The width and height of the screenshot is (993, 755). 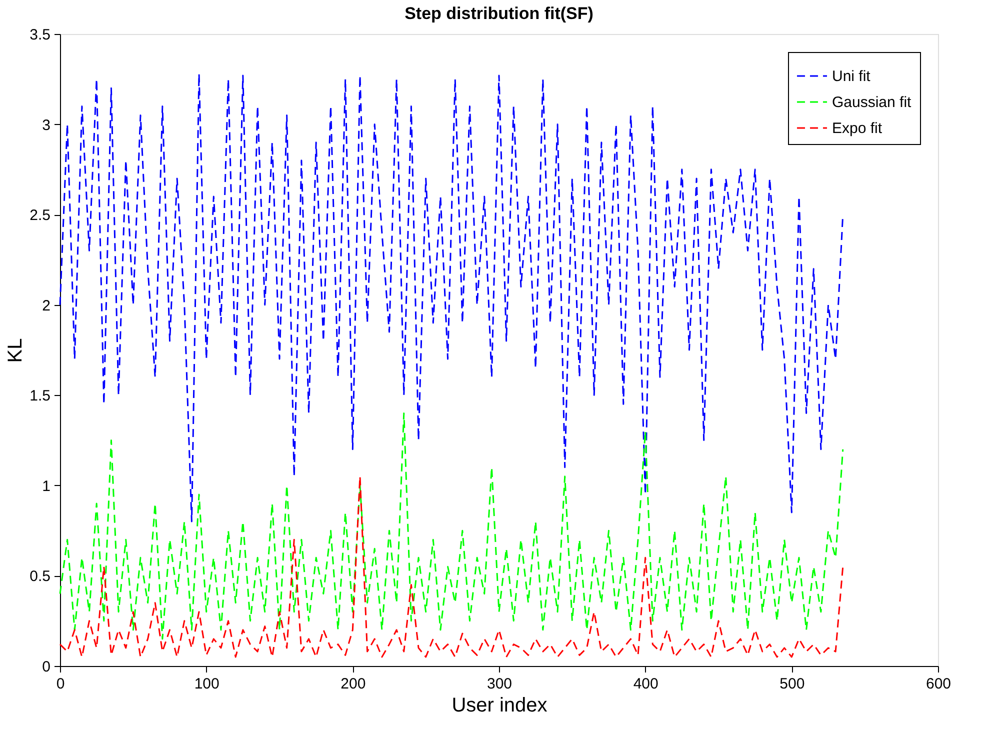 I want to click on legend-label: Gaussian fit, so click(x=872, y=102).